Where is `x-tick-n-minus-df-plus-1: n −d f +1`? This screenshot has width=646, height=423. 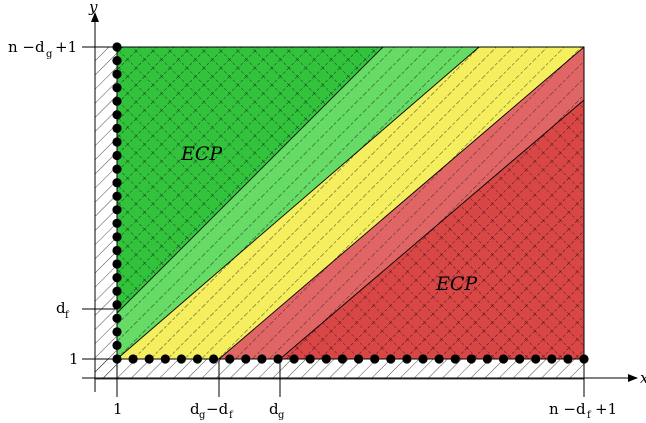
x-tick-n-minus-df-plus-1: n −d f +1 is located at coordinates (583, 410).